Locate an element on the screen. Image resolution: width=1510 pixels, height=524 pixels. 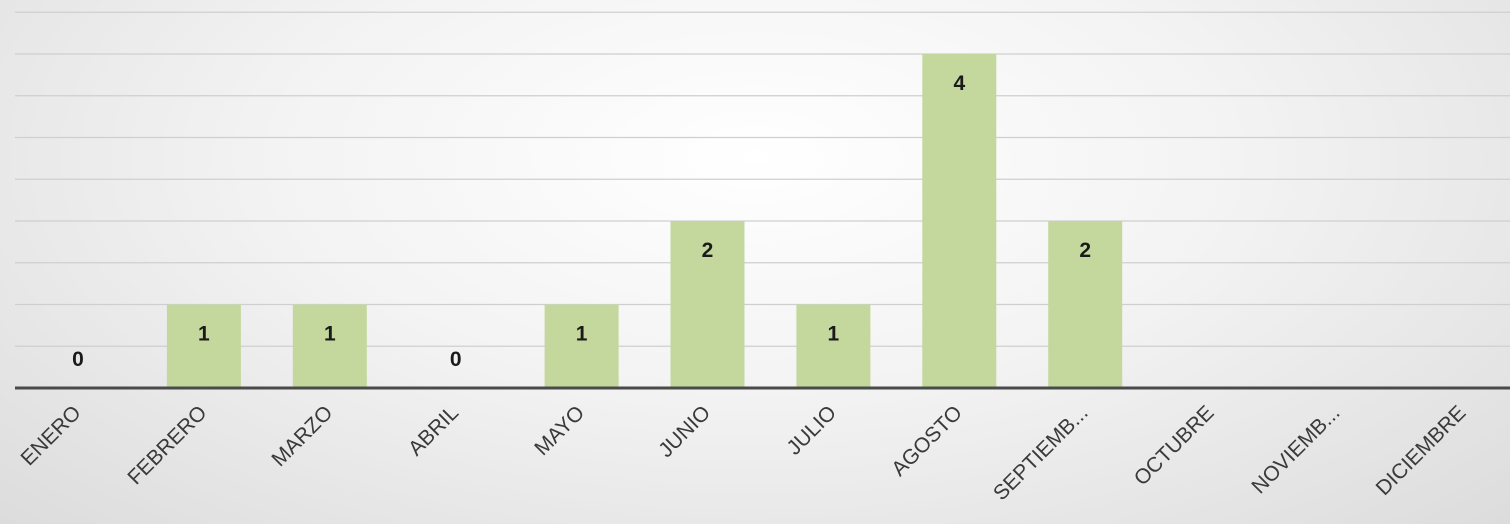
data-label: 4 is located at coordinates (959, 83).